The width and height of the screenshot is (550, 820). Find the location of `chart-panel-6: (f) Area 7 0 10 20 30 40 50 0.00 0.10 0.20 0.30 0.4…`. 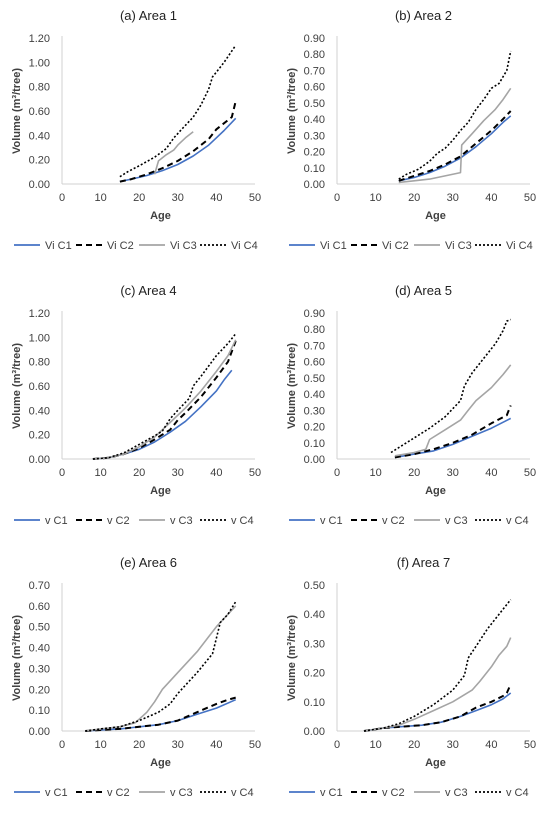

chart-panel-6: (f) Area 7 0 10 20 30 40 50 0.00 0.10 0.20 0.30 0.4… is located at coordinates (411, 677).